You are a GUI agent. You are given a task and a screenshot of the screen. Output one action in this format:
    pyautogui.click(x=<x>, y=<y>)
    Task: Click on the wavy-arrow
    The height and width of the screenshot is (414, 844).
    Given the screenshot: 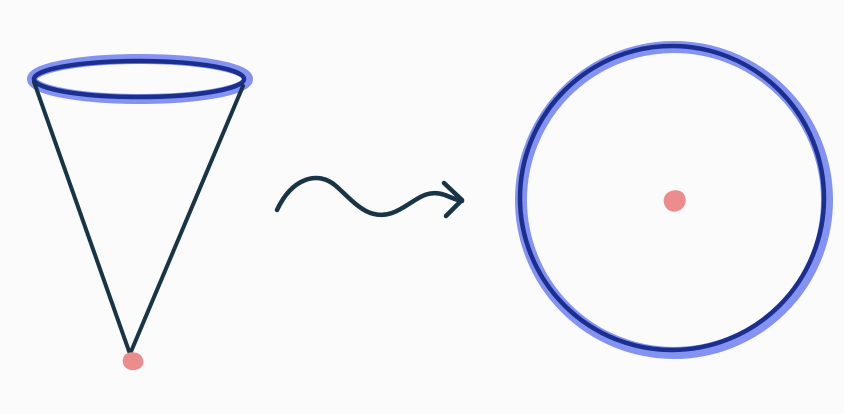 What is the action you would take?
    pyautogui.click(x=369, y=197)
    